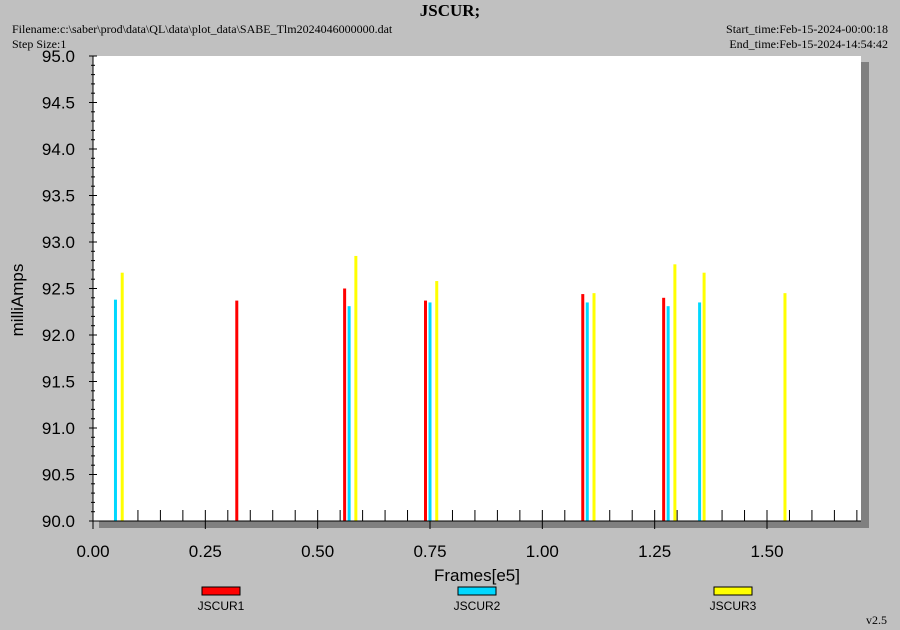 The height and width of the screenshot is (630, 900). I want to click on y-axis-title: milliAmps, so click(17, 300).